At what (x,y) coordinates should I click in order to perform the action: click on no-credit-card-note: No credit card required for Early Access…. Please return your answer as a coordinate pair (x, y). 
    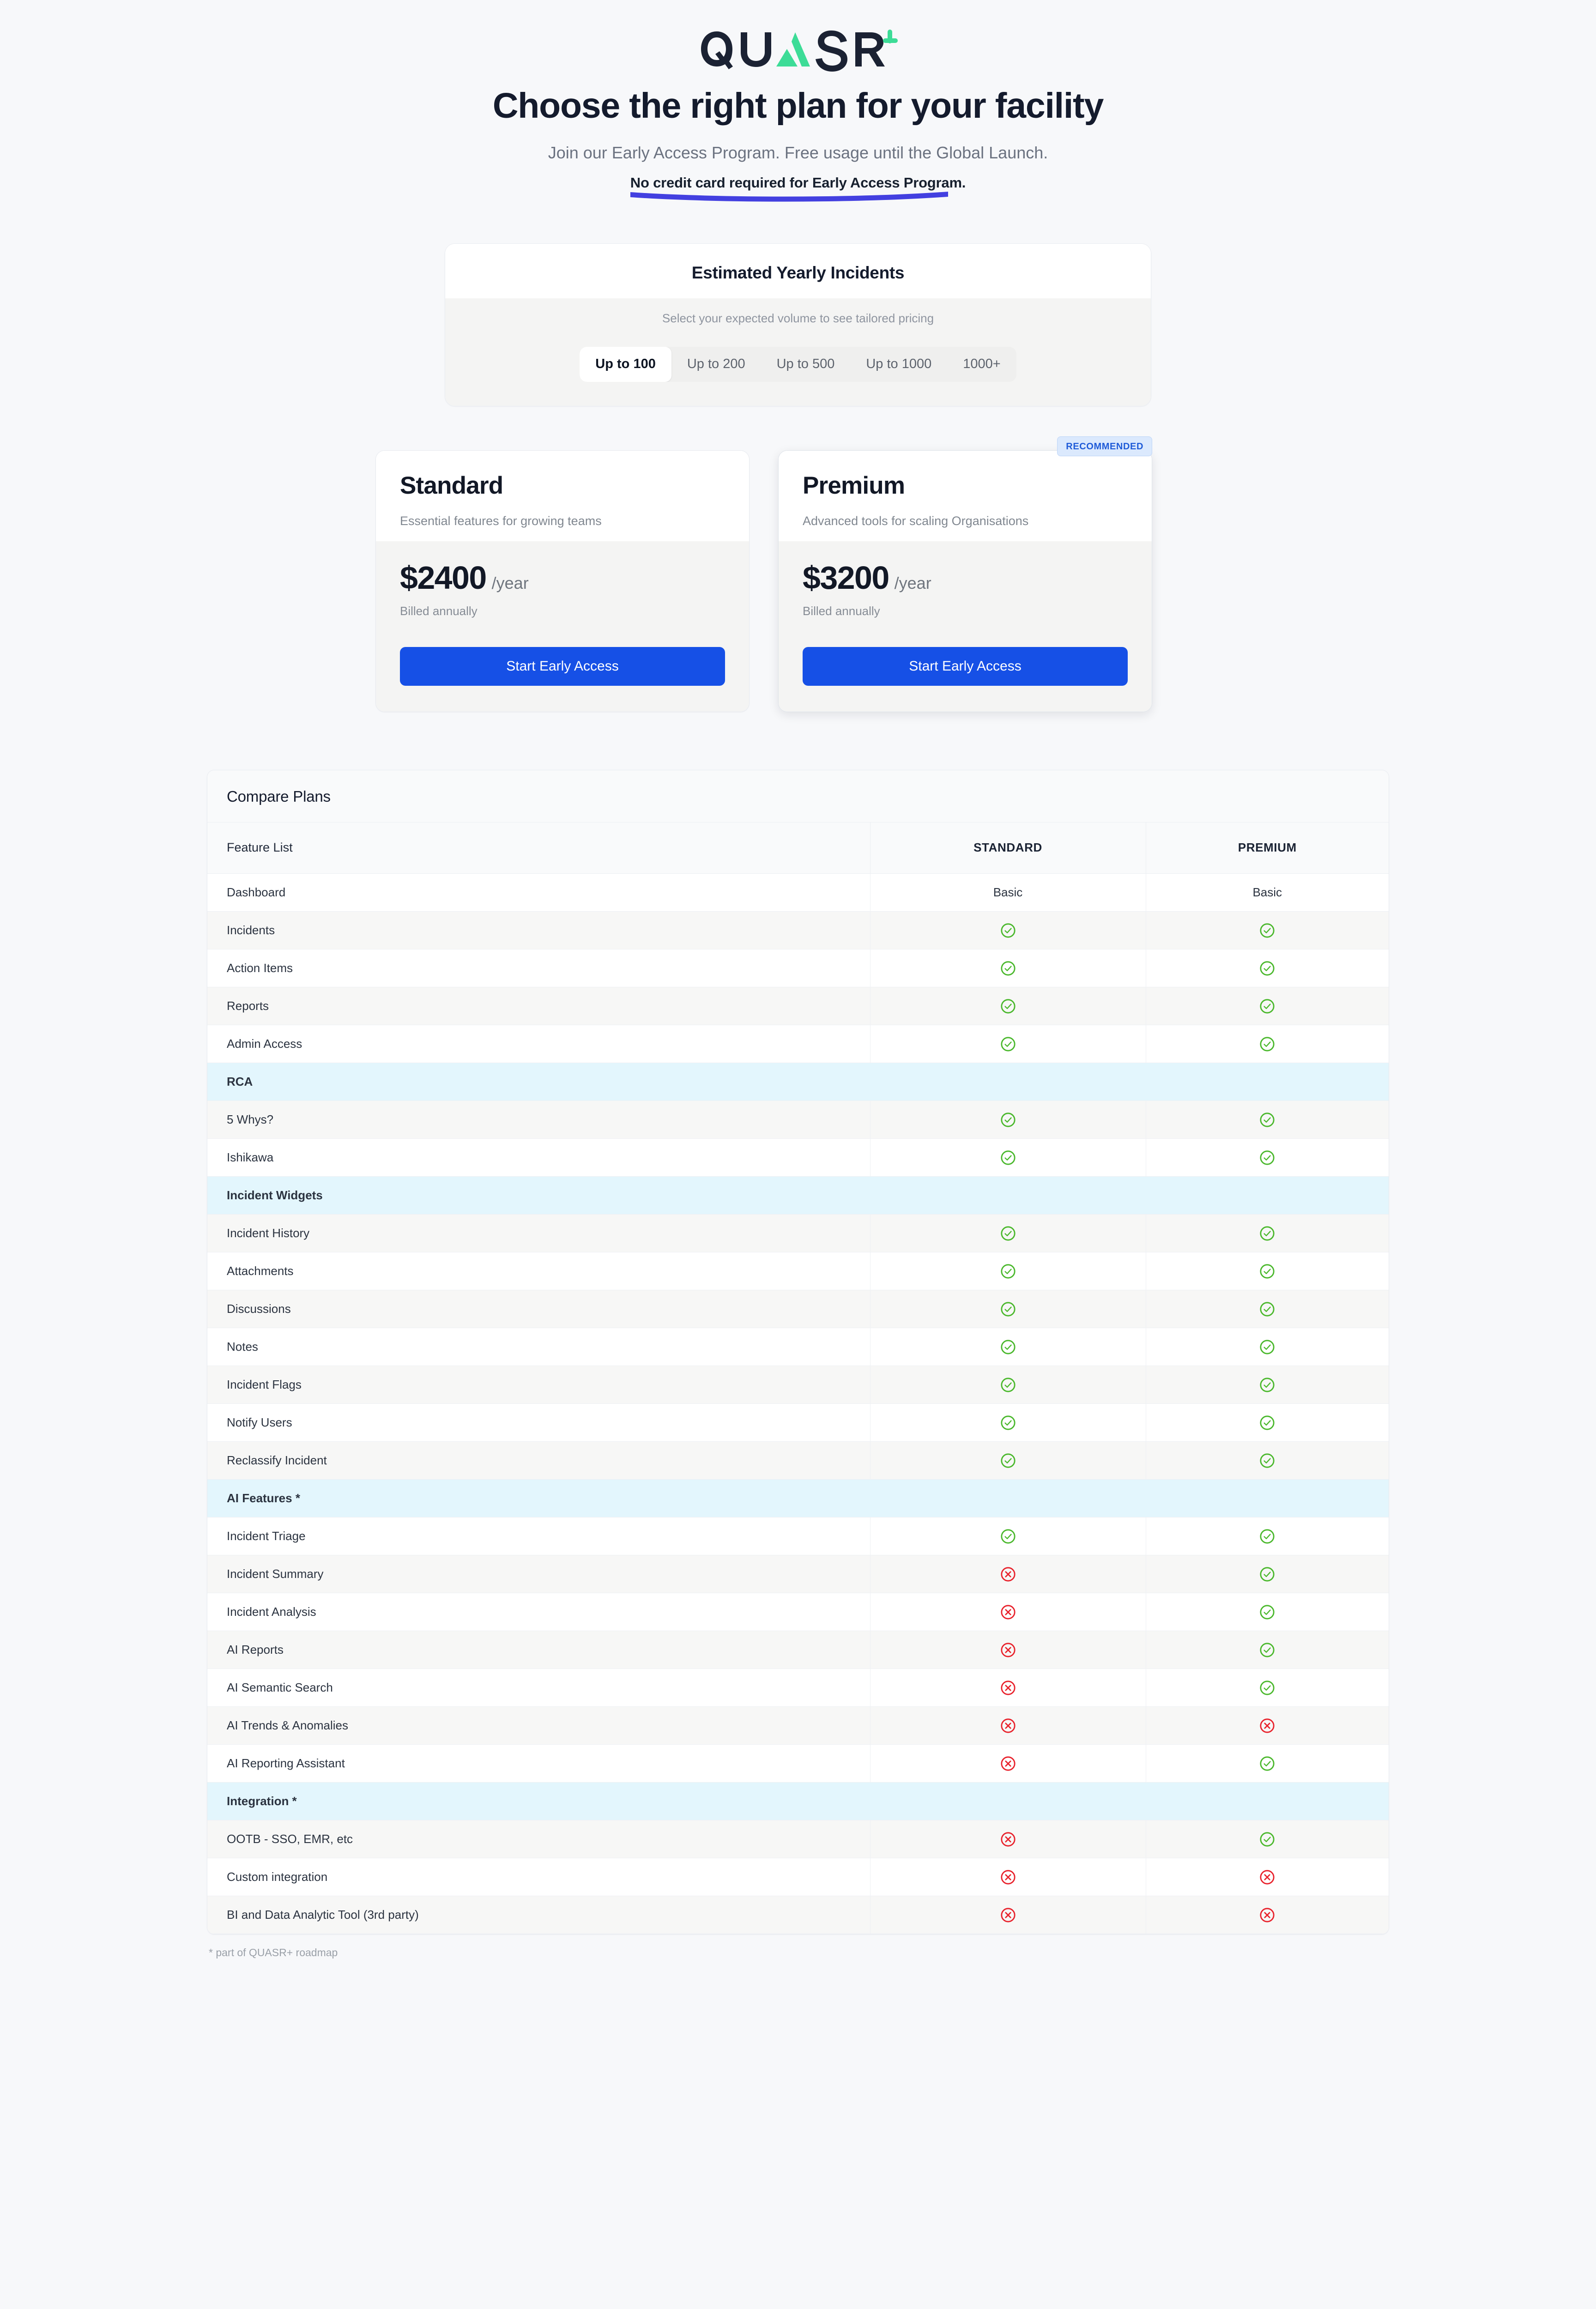
    Looking at the image, I should click on (798, 188).